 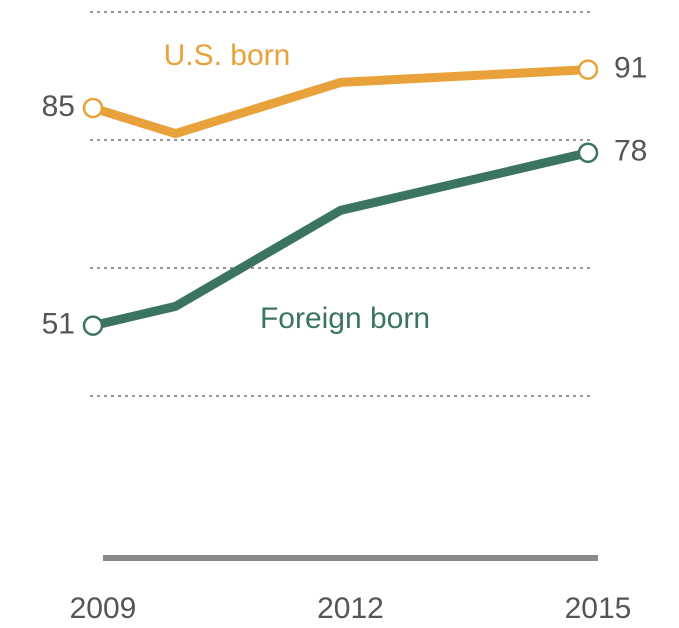 I want to click on data-label: 78, so click(x=630, y=151).